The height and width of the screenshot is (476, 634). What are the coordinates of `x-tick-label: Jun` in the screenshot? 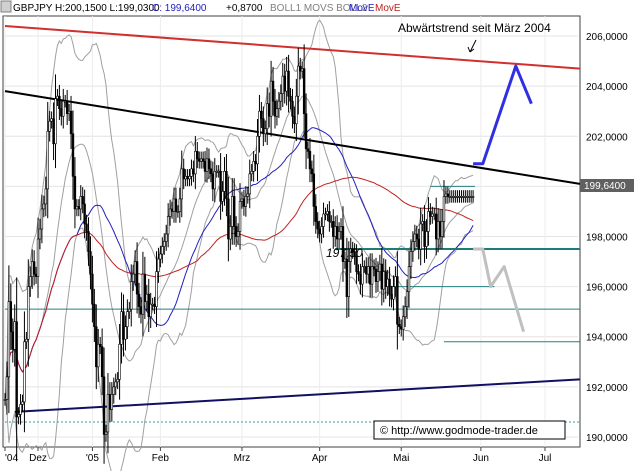 It's located at (481, 458).